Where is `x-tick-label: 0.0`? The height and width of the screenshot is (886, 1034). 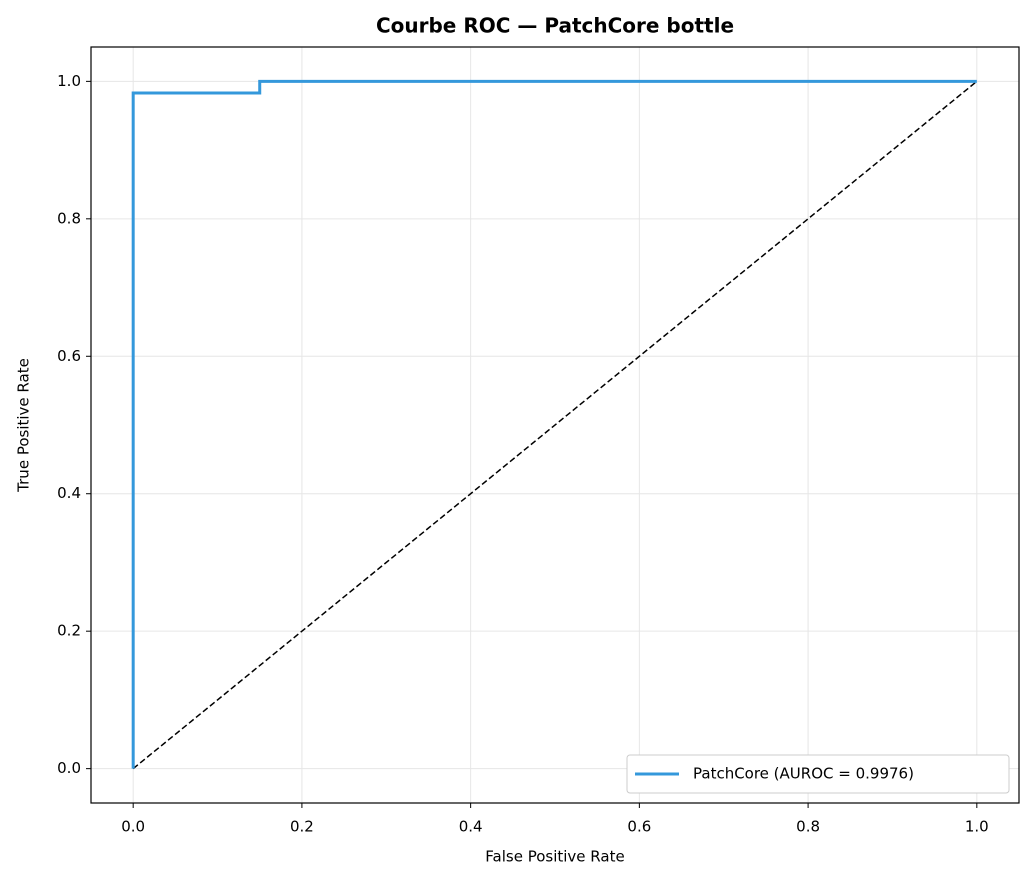
x-tick-label: 0.0 is located at coordinates (133, 827).